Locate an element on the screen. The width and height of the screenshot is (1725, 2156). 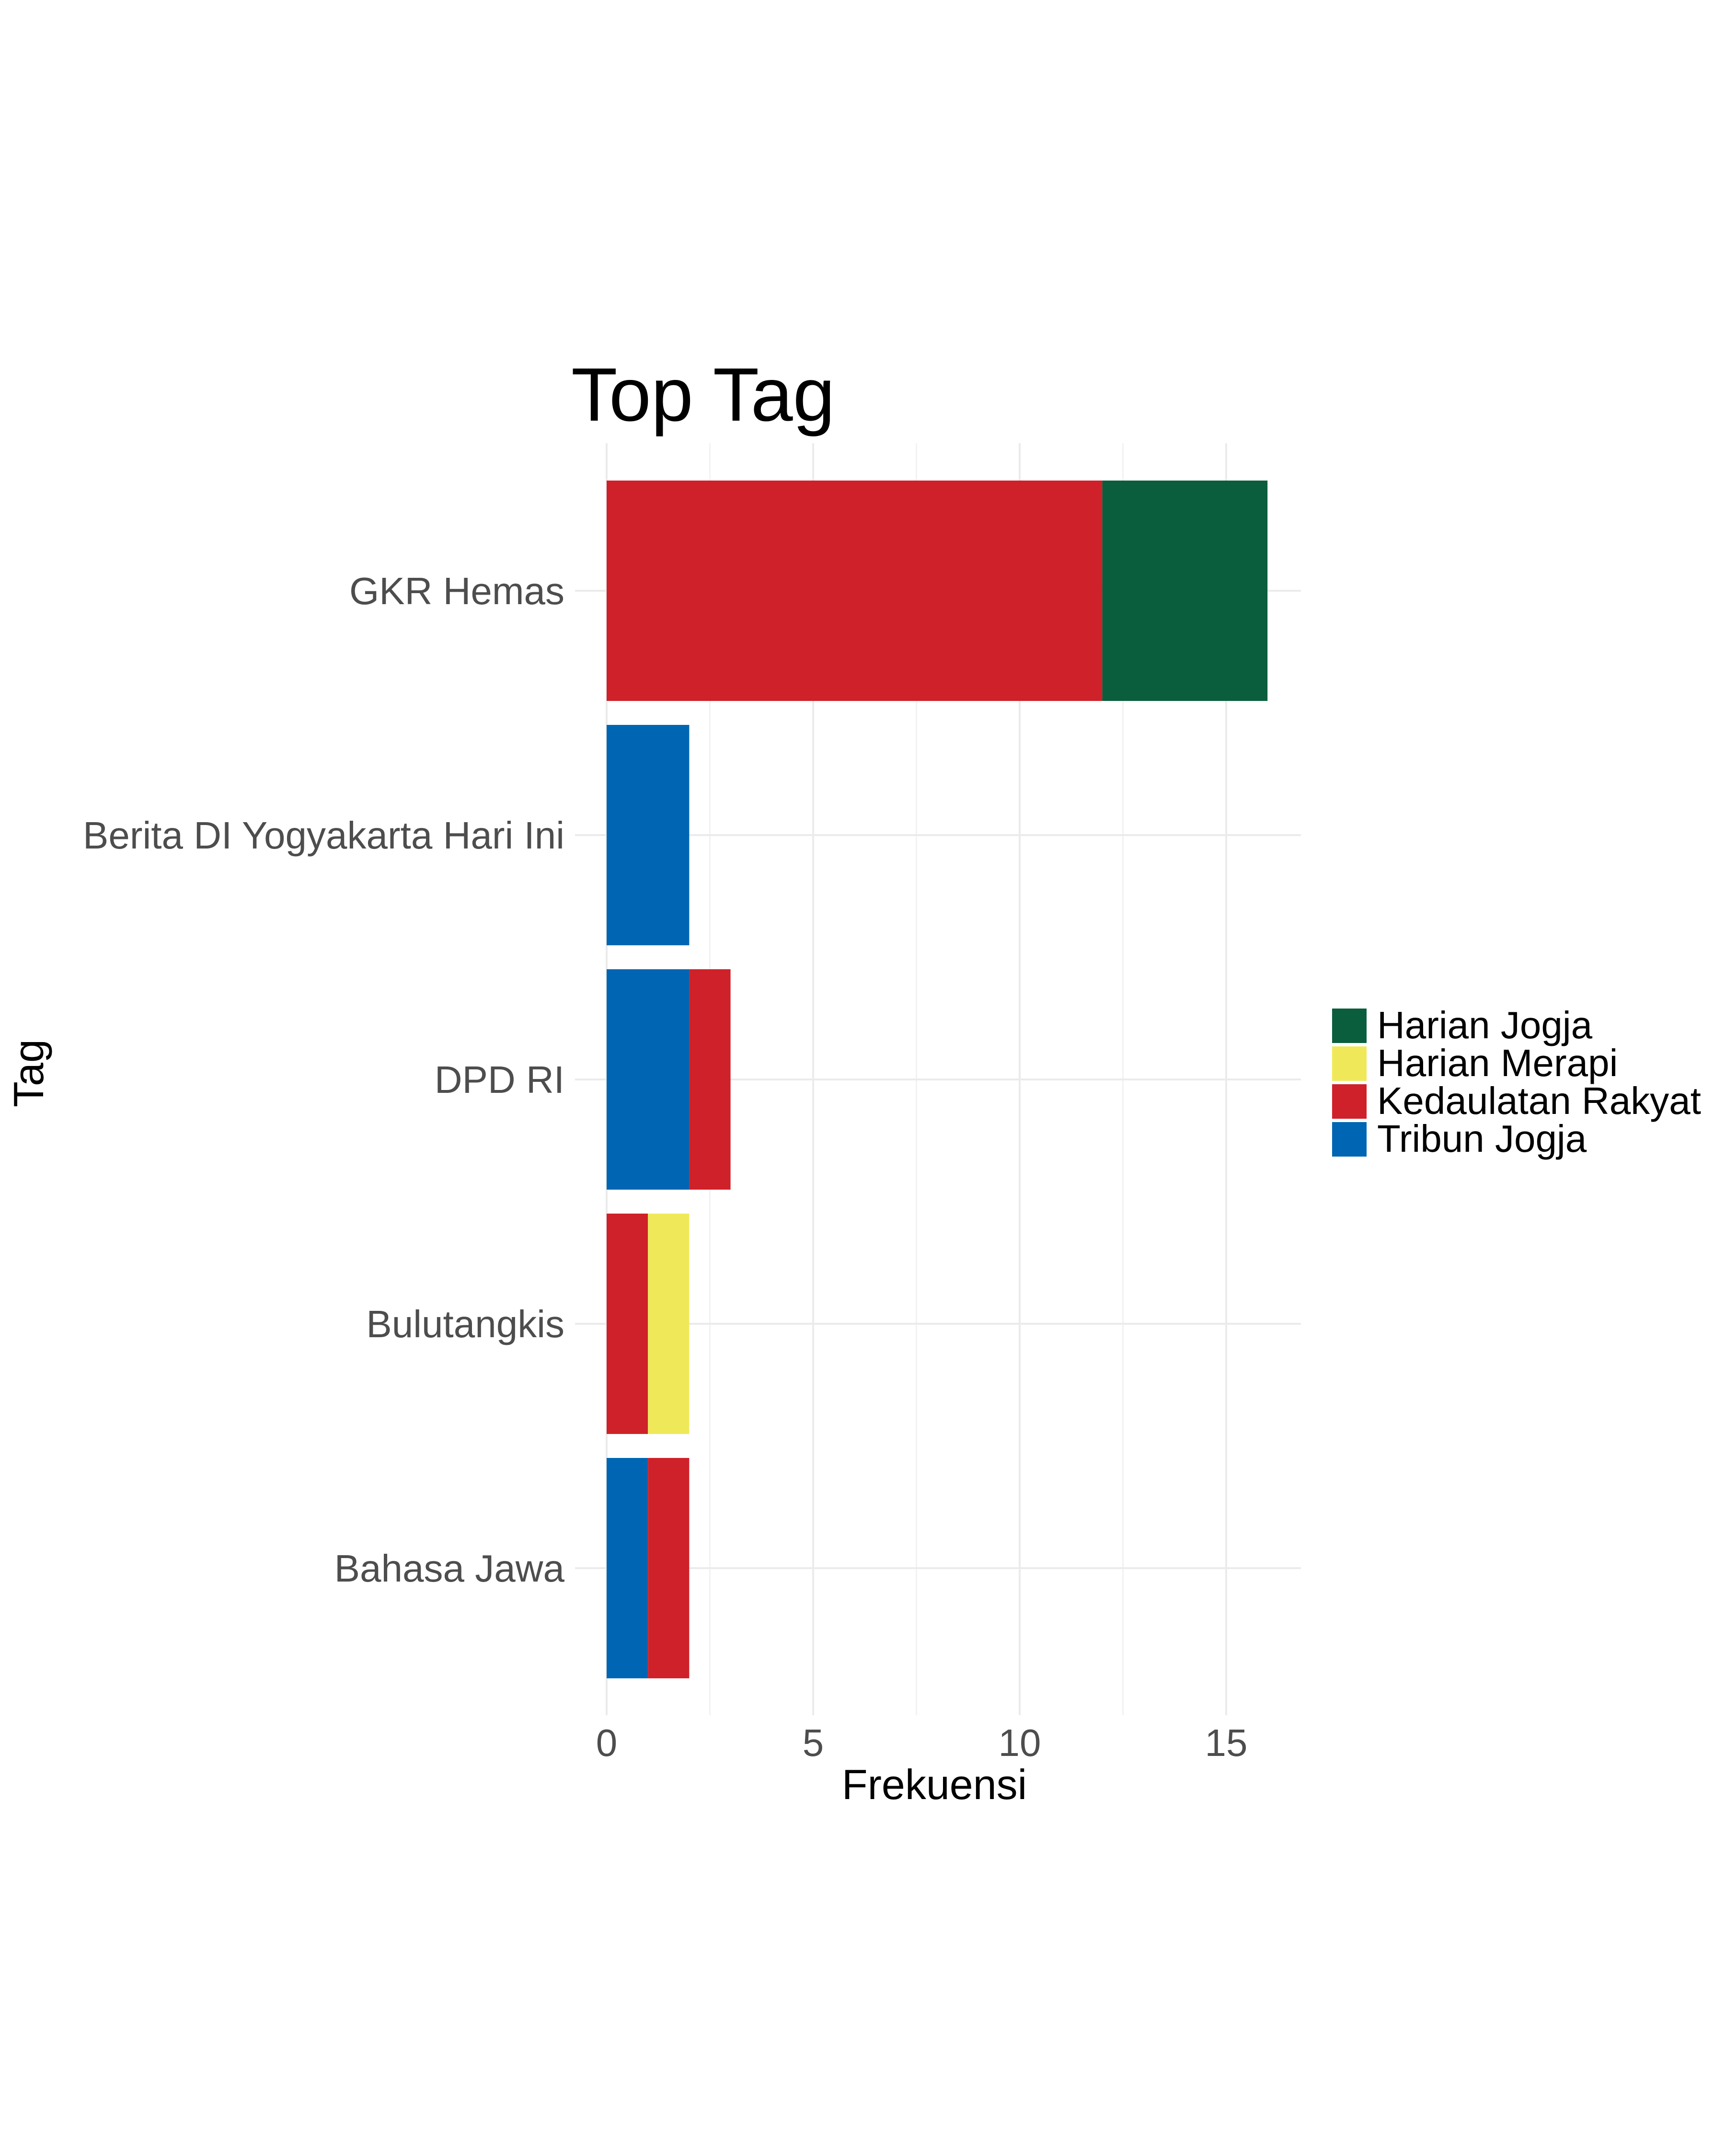
legend-label: Harian Jogja is located at coordinates (1485, 1025).